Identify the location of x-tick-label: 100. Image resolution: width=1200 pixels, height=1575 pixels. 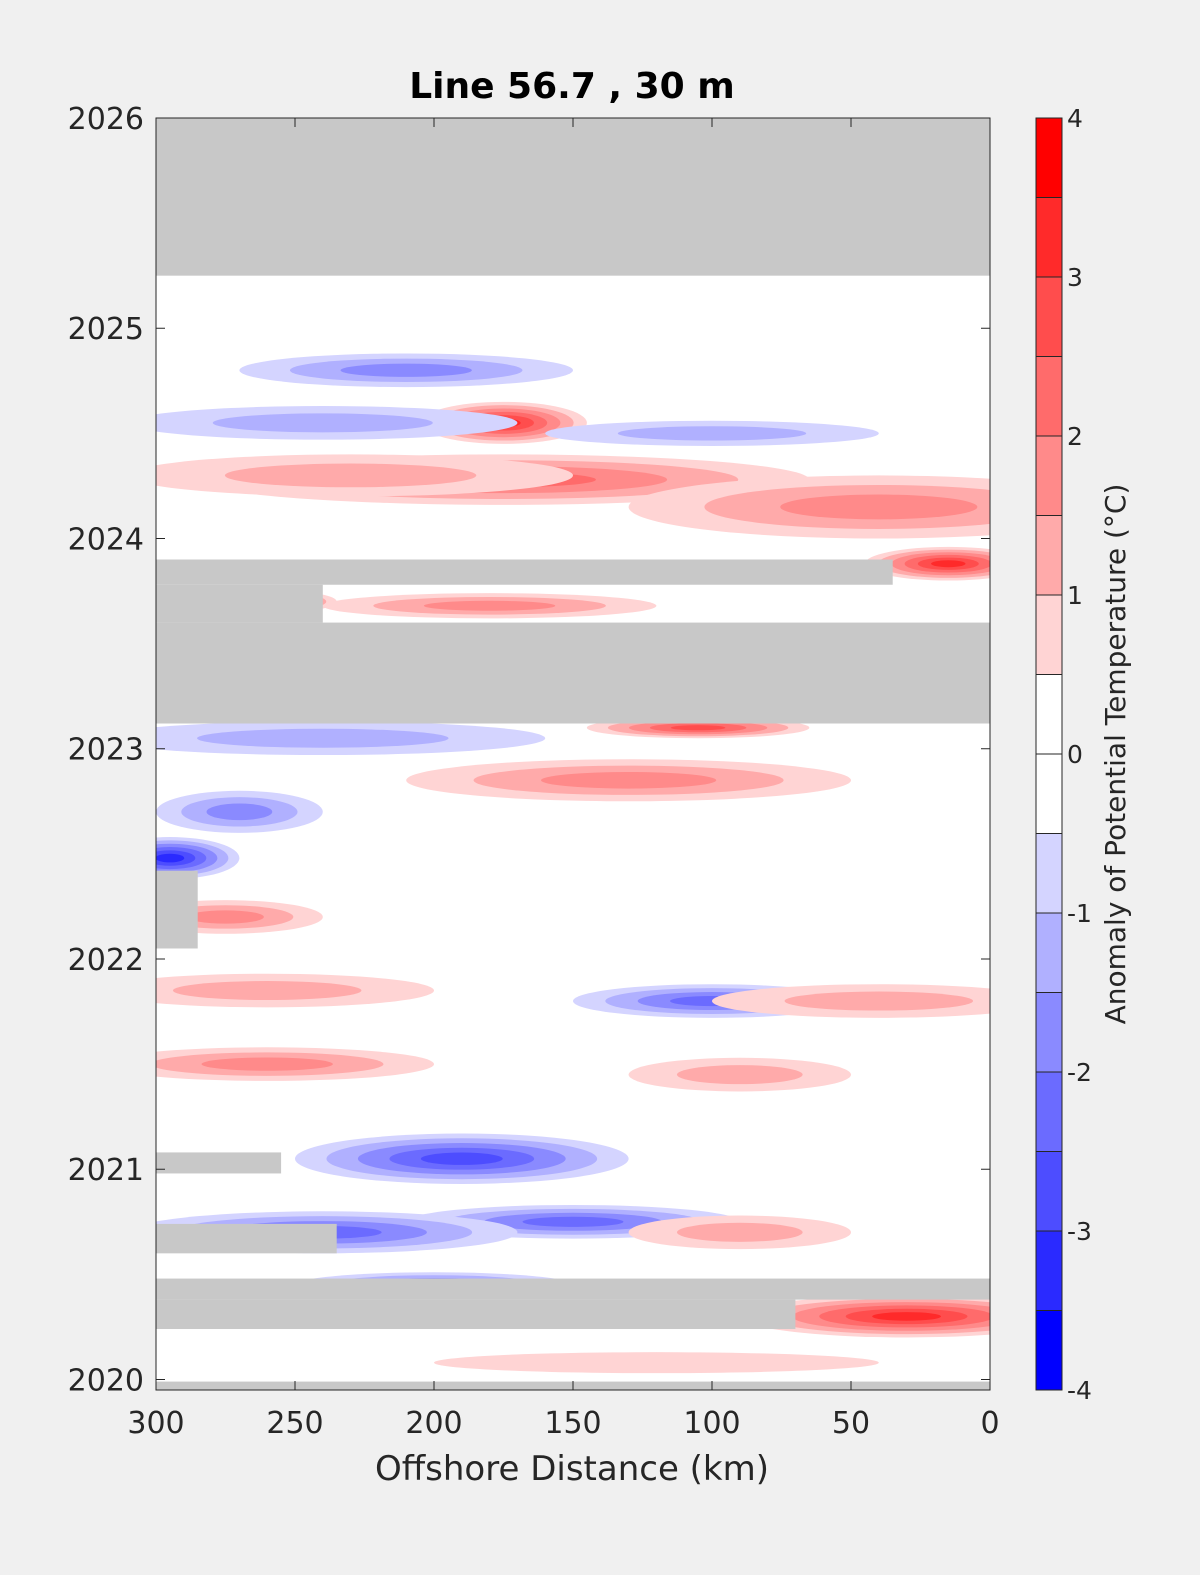
(711, 1423).